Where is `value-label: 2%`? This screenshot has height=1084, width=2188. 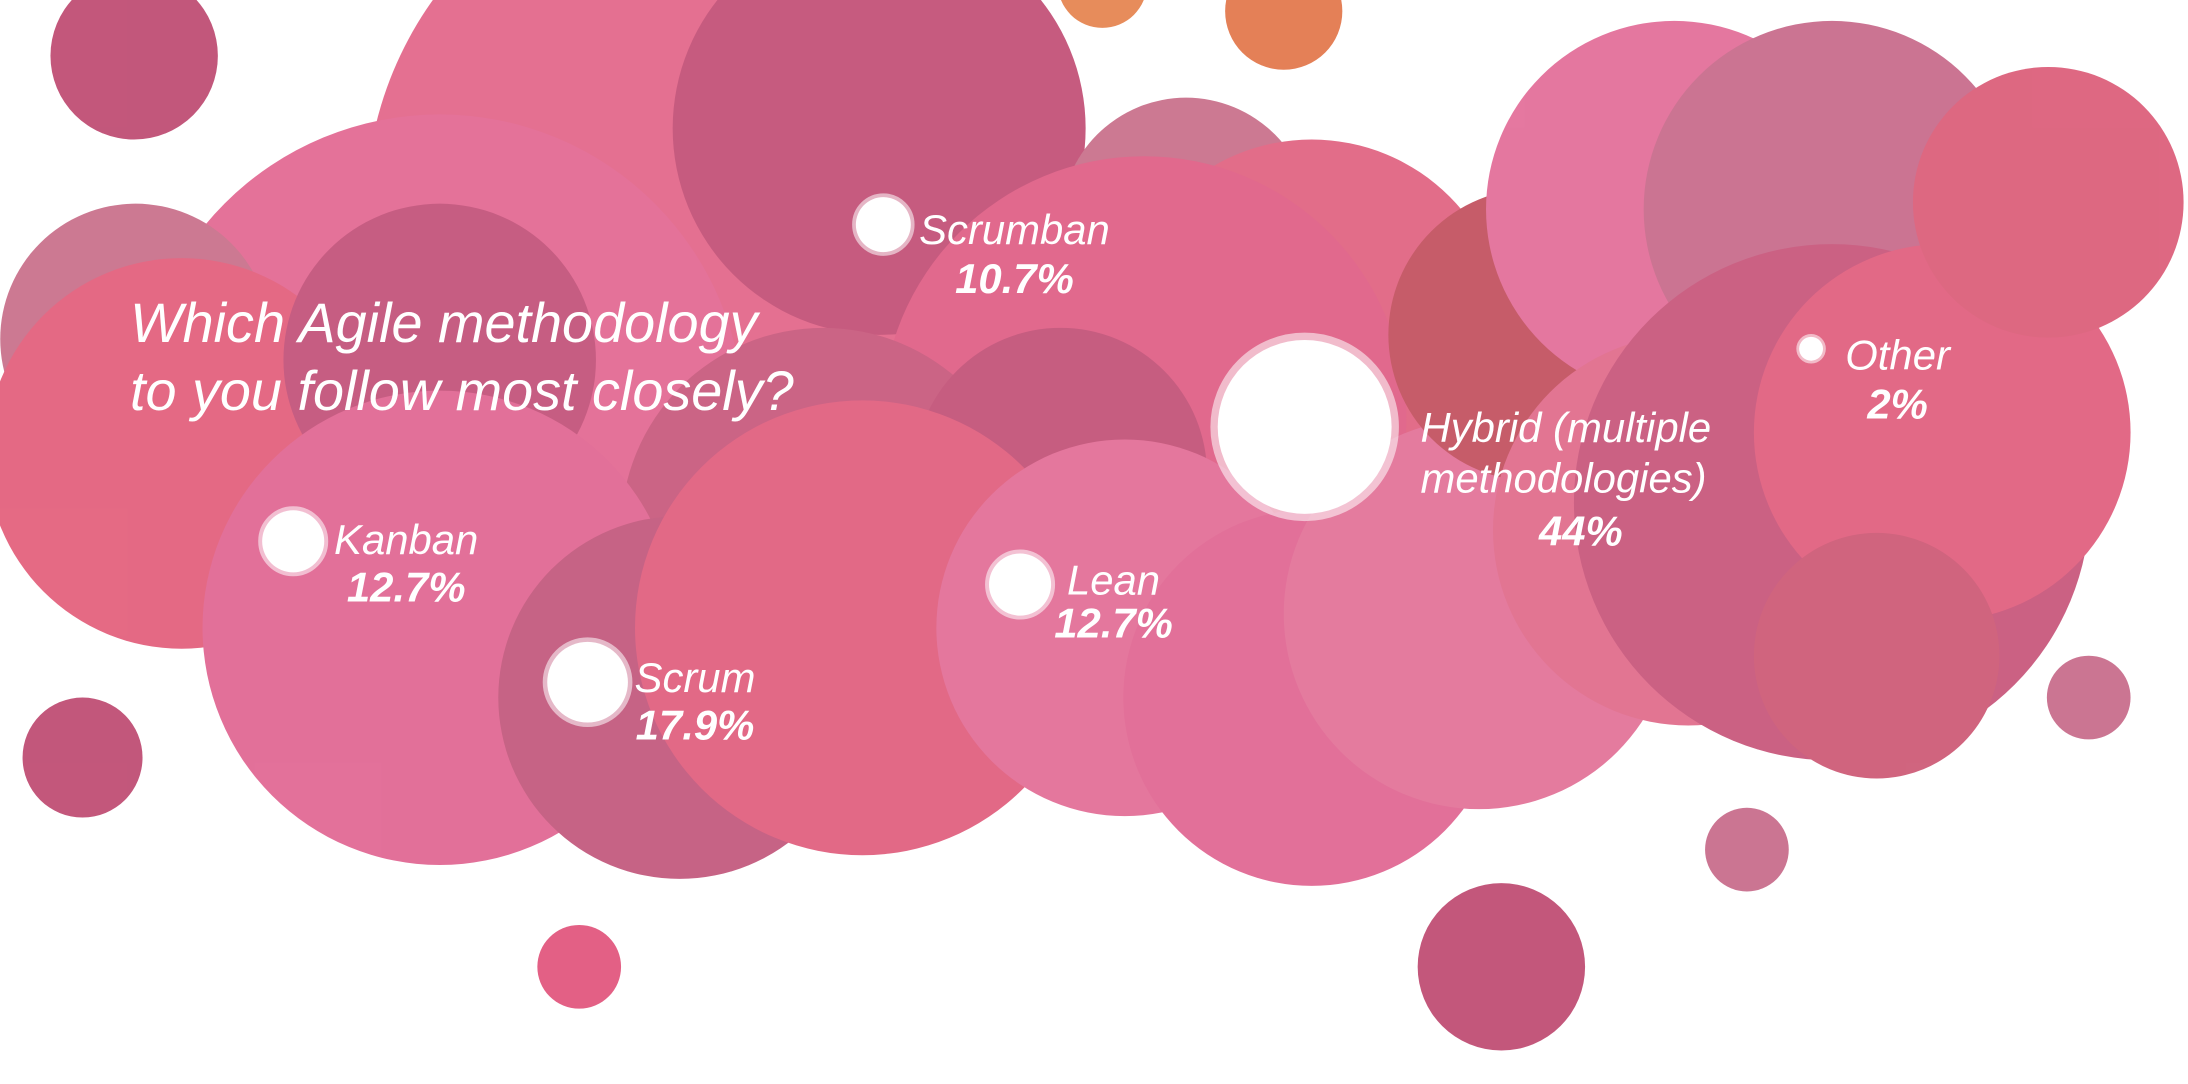
value-label: 2% is located at coordinates (1896, 404).